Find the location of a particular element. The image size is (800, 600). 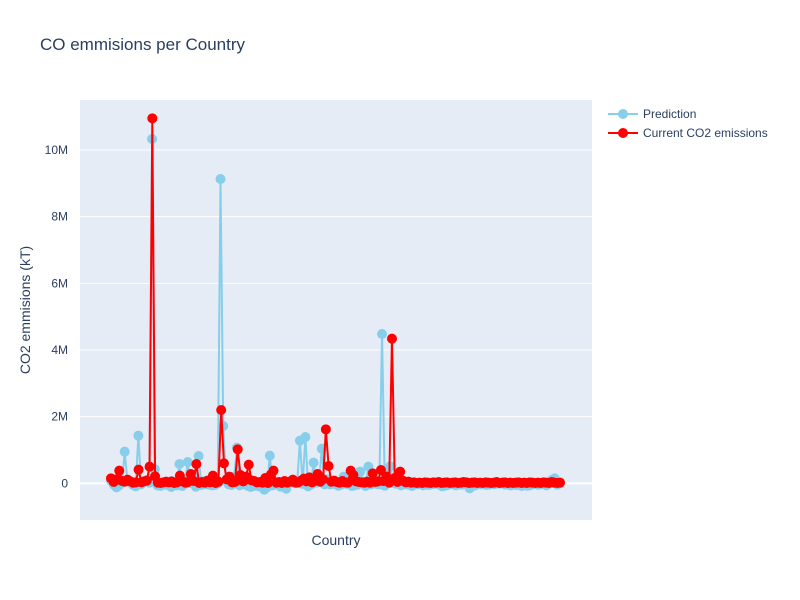

legend-label-current-co2: Current CO2 emissions is located at coordinates (705, 133).